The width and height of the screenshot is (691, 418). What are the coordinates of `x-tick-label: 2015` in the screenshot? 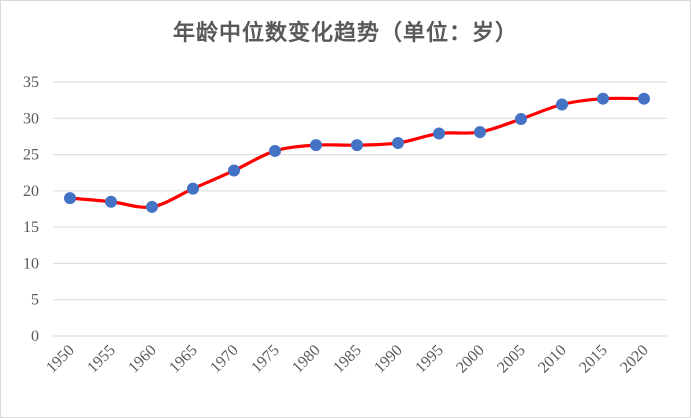 It's located at (593, 359).